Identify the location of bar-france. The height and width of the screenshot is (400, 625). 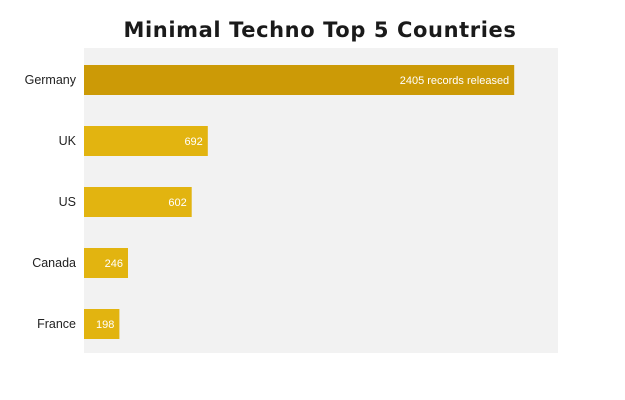
(102, 324).